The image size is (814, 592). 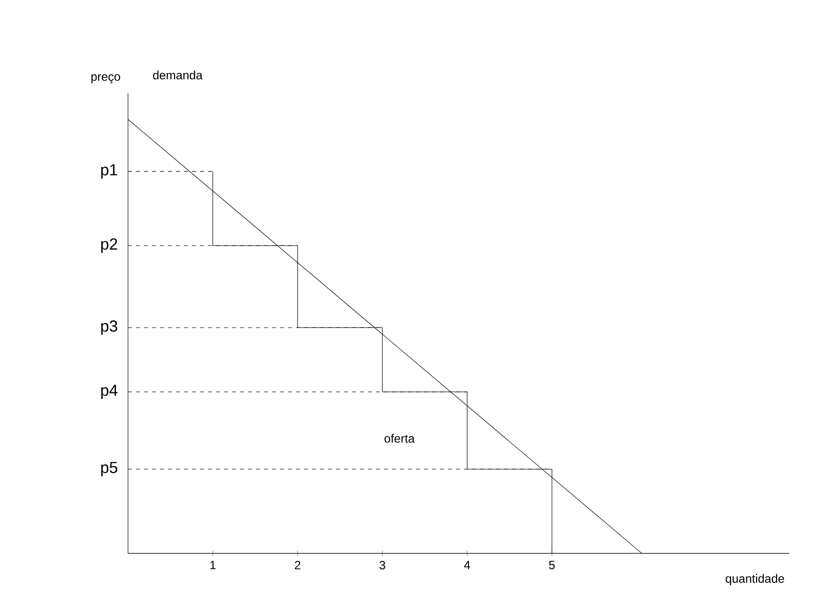 I want to click on annotation: oferta, so click(x=399, y=438).